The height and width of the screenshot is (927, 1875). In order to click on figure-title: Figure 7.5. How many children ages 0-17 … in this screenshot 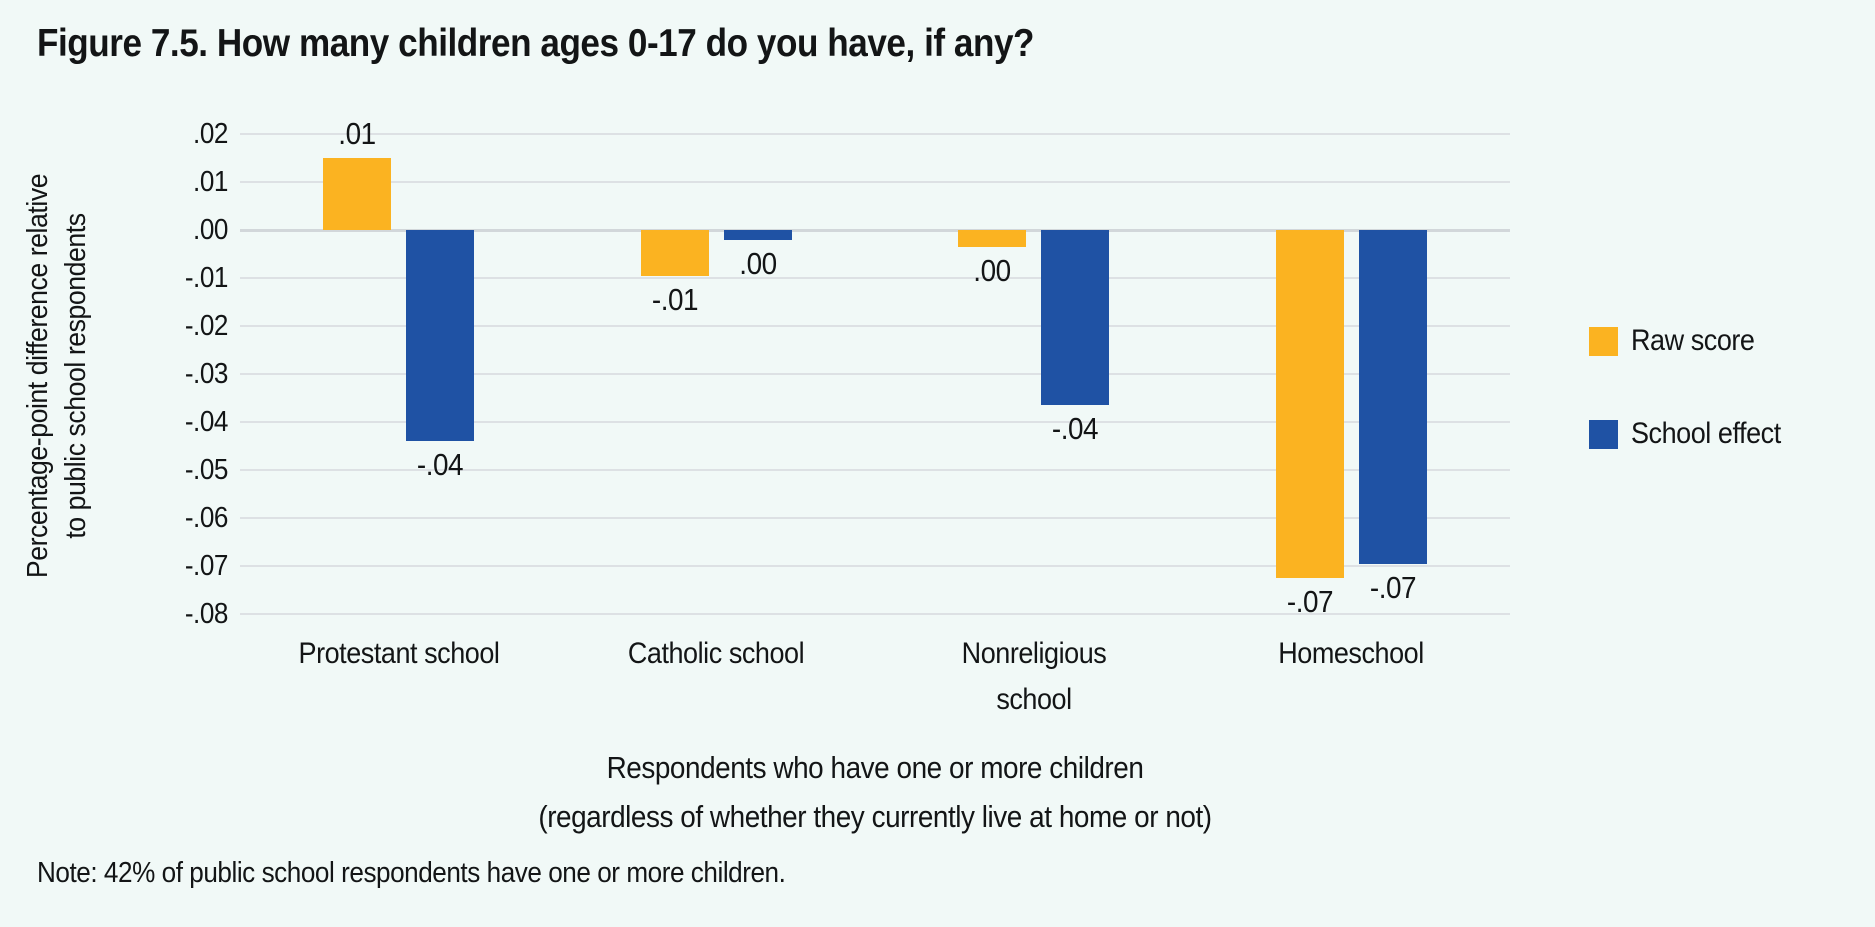, I will do `click(536, 43)`.